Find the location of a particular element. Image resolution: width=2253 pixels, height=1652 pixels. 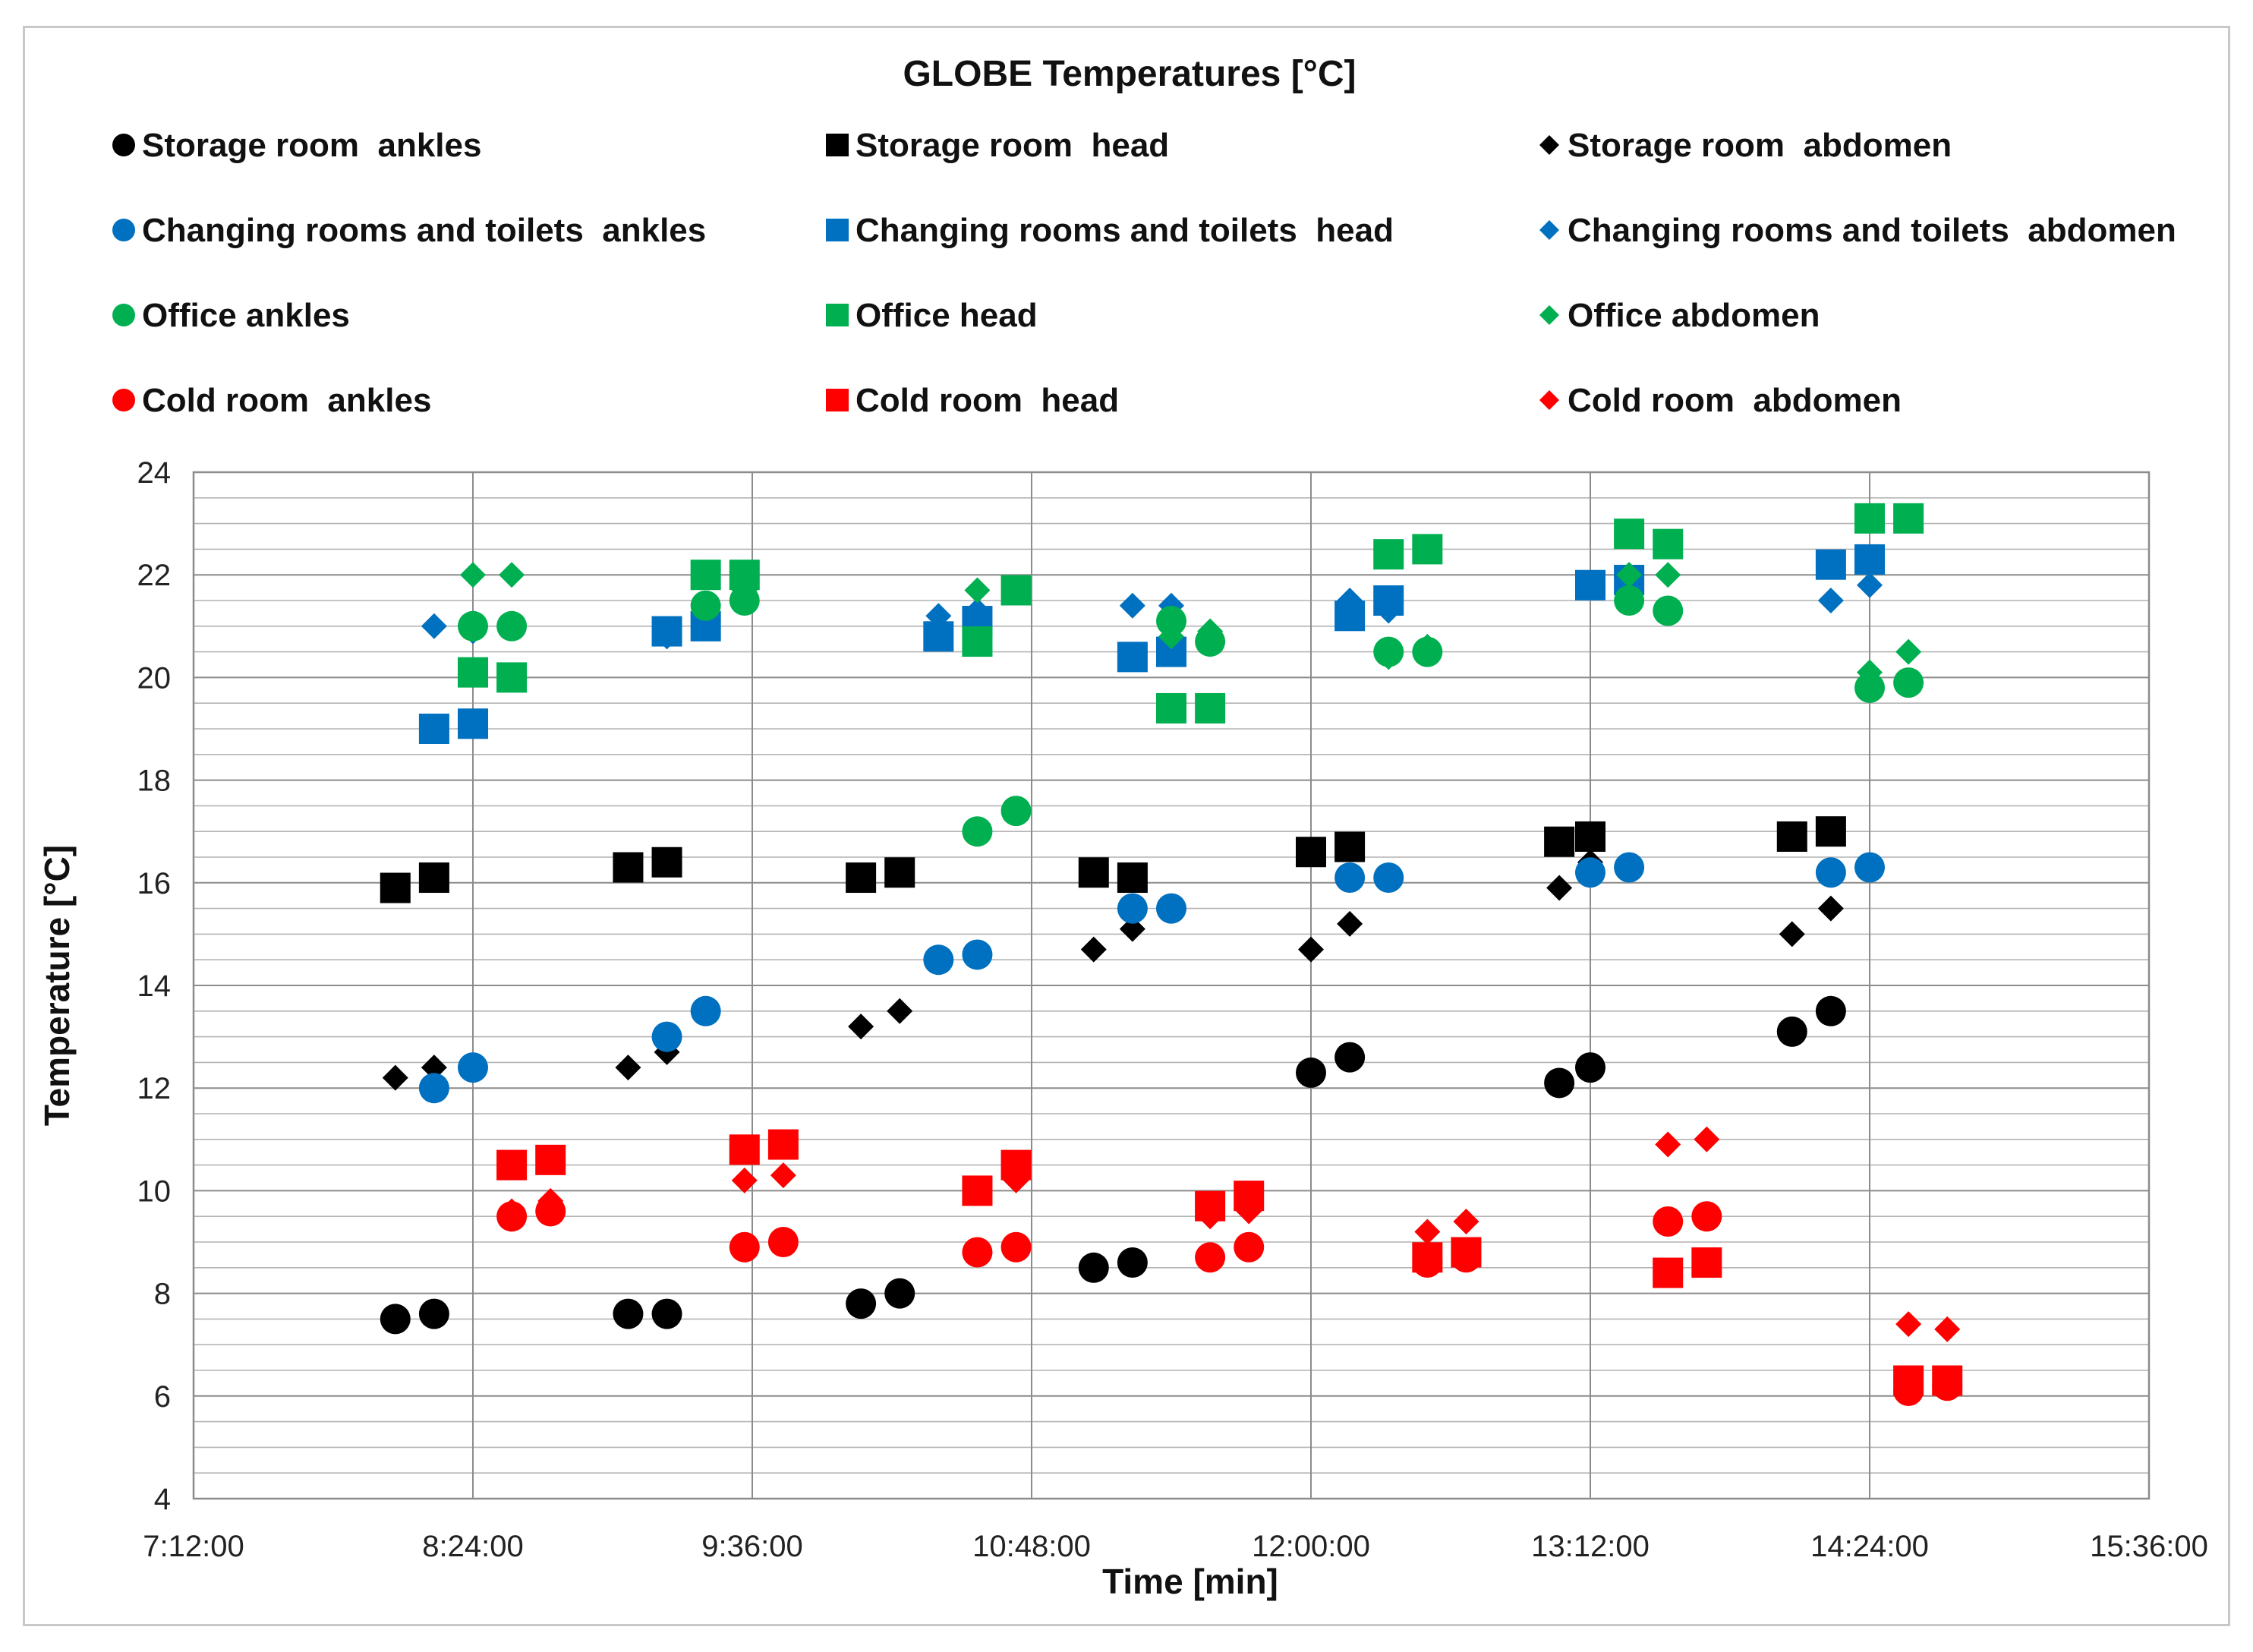

legend-item: Storage room head is located at coordinates (997, 145).